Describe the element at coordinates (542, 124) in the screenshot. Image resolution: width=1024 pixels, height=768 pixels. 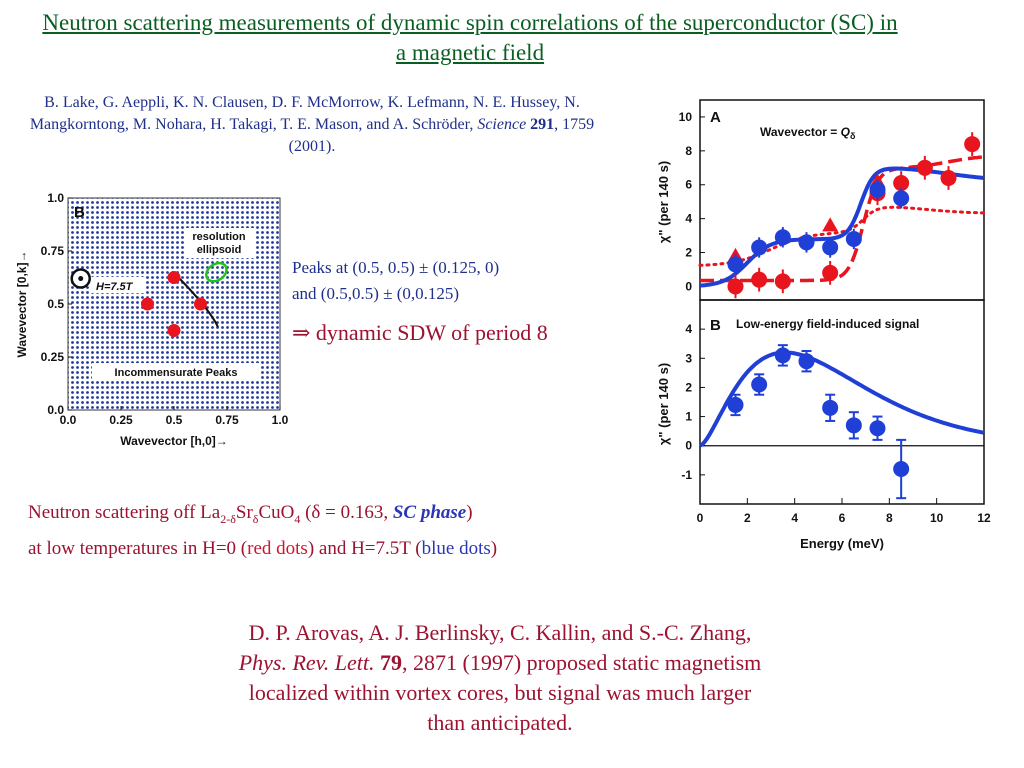
I see `reference-volume: 291` at that location.